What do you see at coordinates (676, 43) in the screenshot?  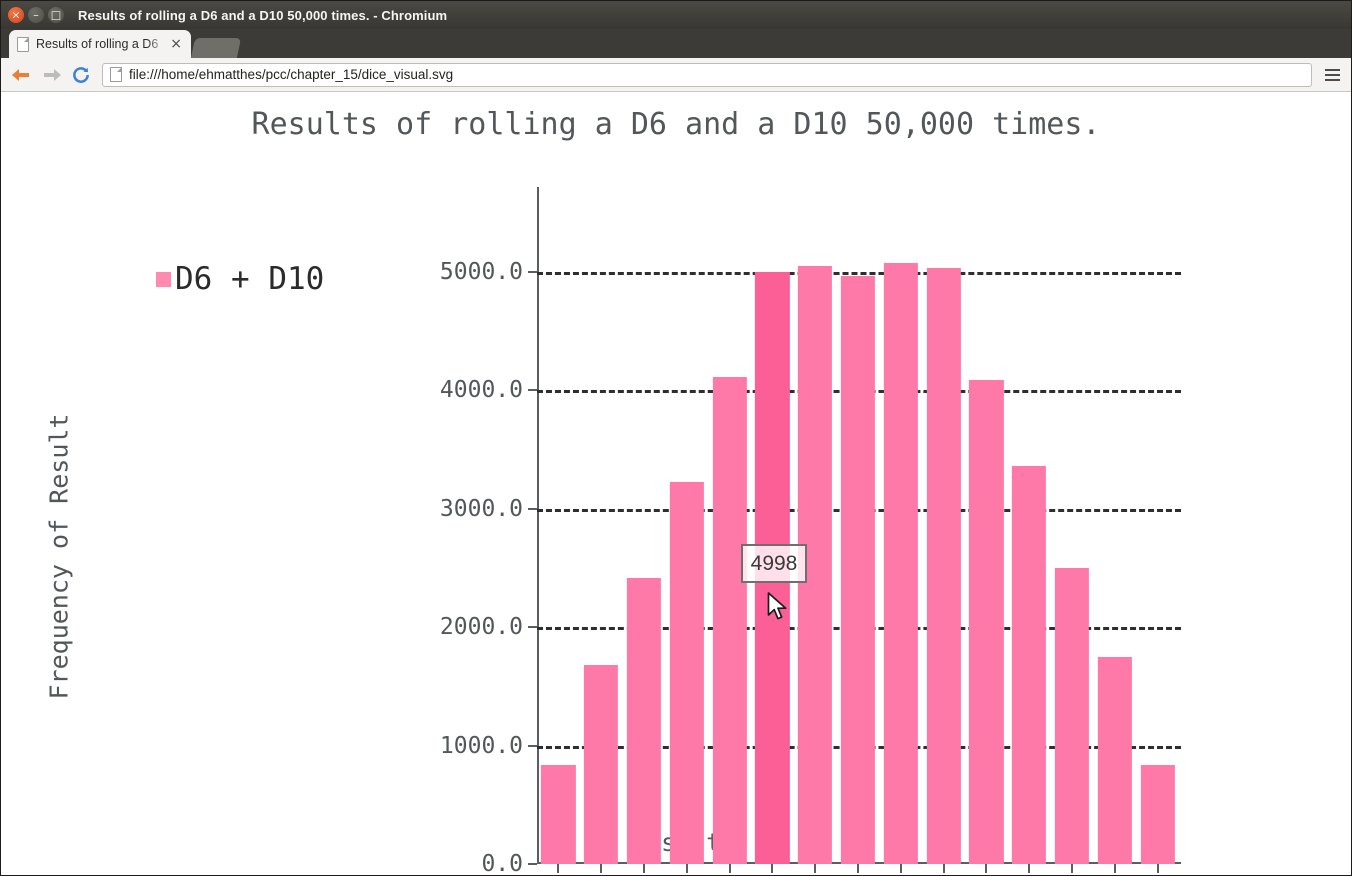 I see `tab-strip: Results of rolling a D6 ×` at bounding box center [676, 43].